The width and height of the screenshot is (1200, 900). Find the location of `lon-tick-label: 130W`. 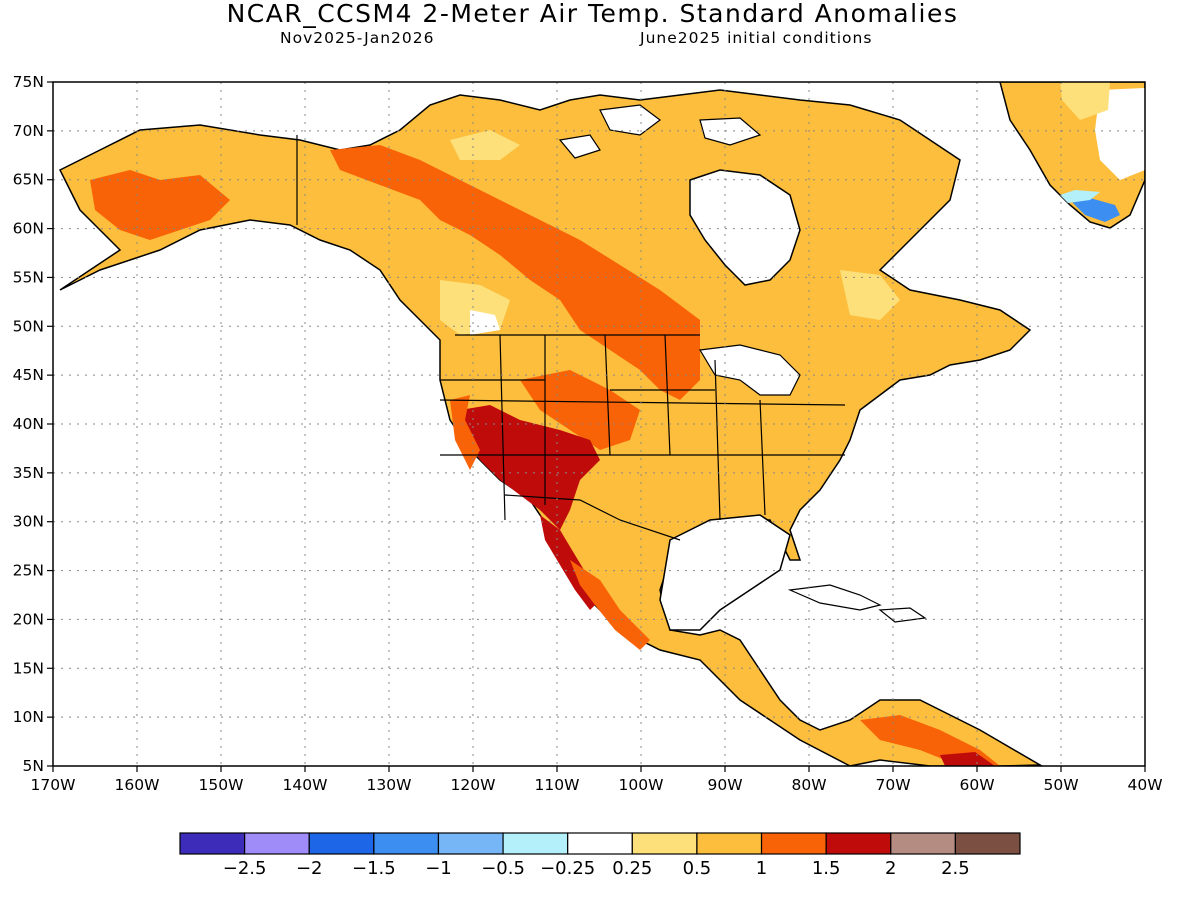

lon-tick-label: 130W is located at coordinates (389, 785).